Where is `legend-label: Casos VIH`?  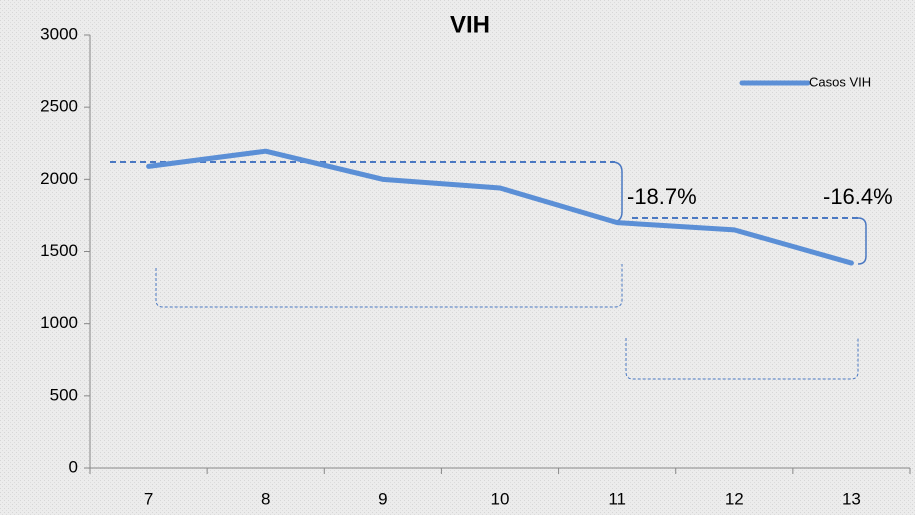 legend-label: Casos VIH is located at coordinates (840, 81).